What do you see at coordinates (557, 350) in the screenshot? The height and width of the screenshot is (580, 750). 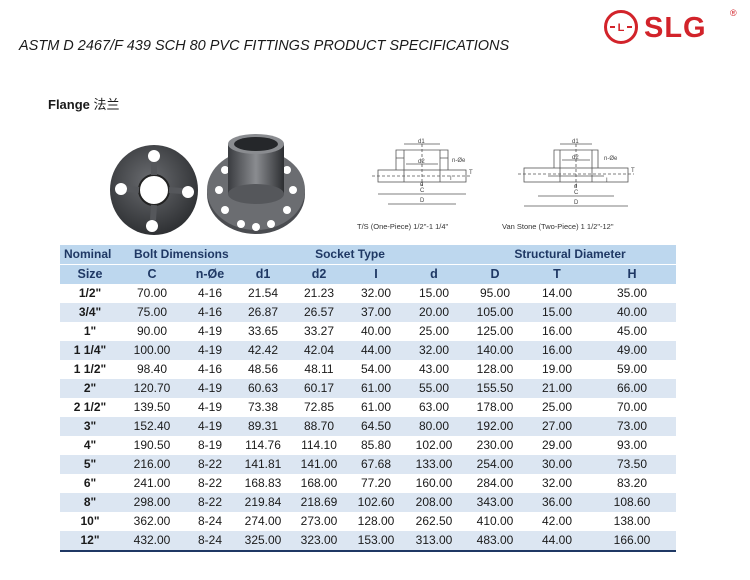 I see `table-cell: 16.00` at bounding box center [557, 350].